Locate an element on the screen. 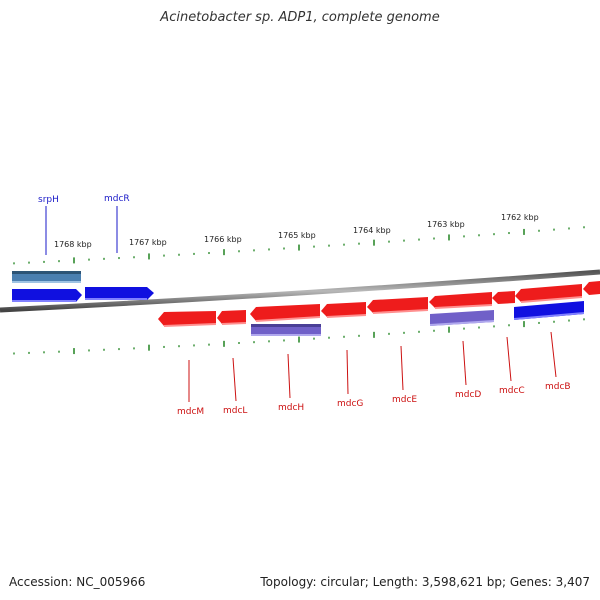  gene-feature-purple-2-sh is located at coordinates (462, 323).